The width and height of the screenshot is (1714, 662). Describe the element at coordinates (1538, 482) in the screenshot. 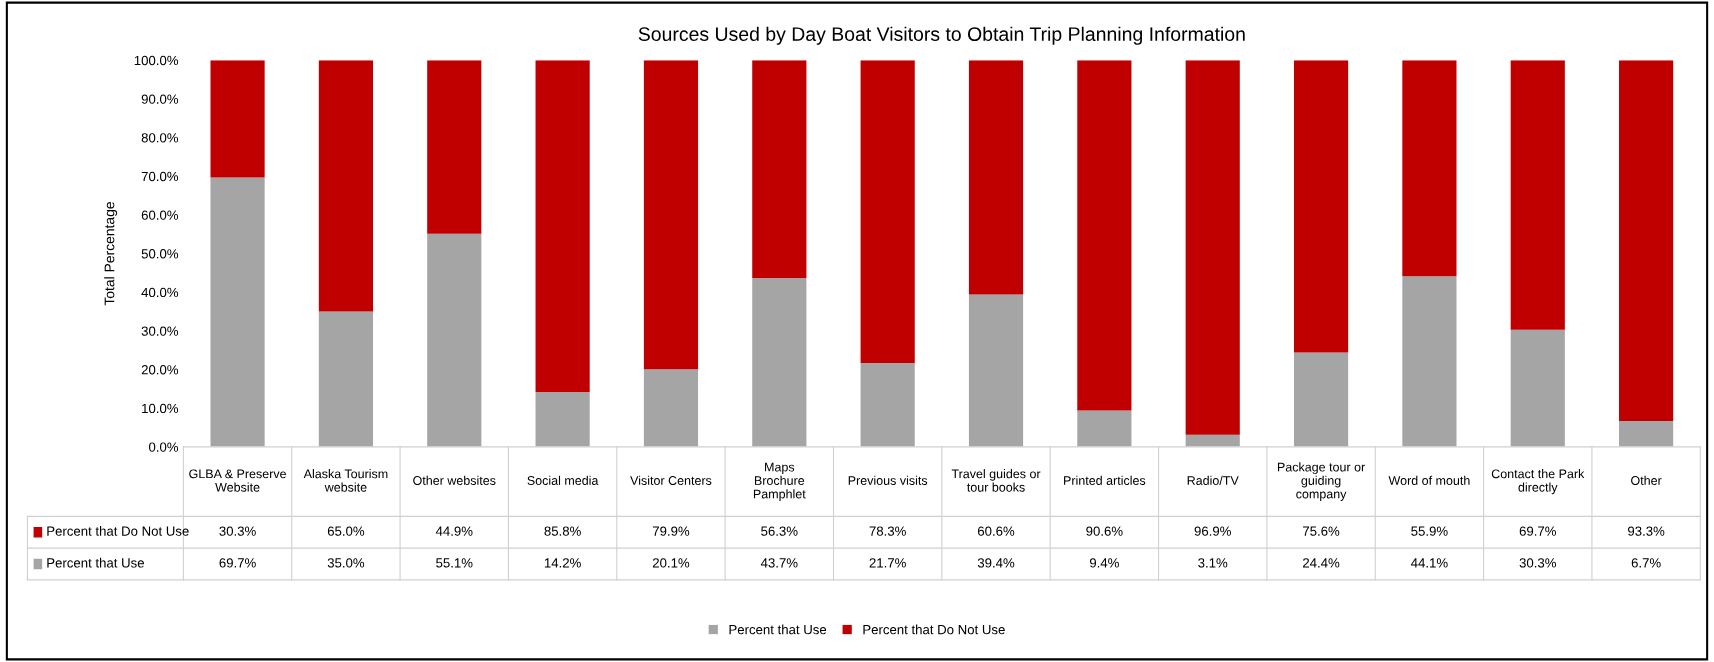

I see `x-tick-label: Contact the Park directly` at that location.